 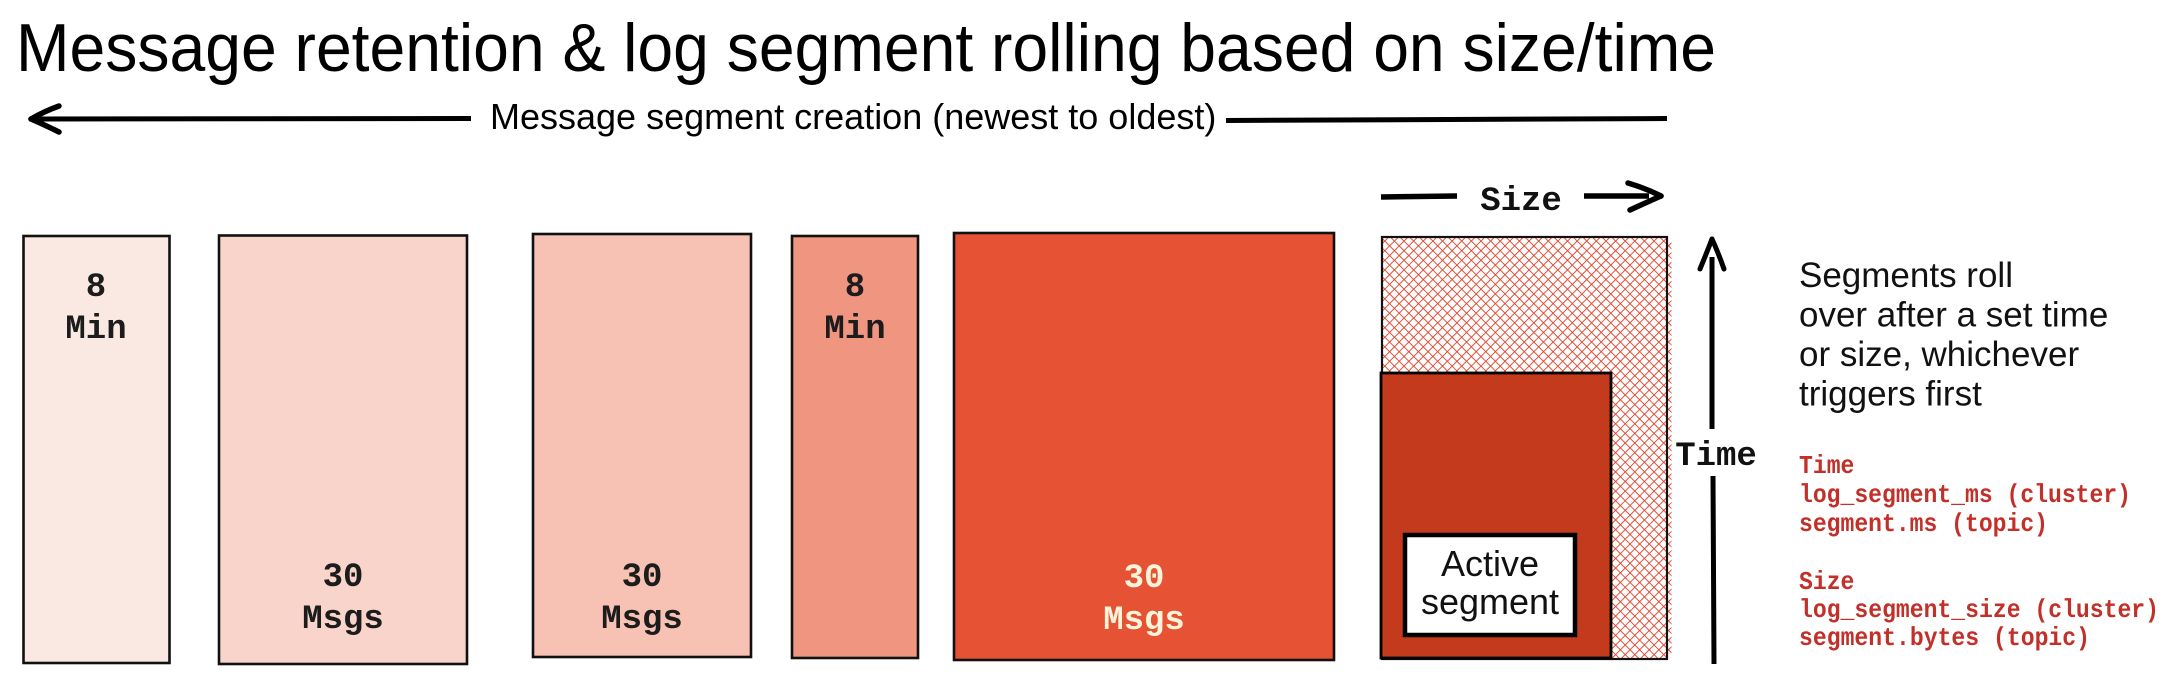 I want to click on svg-text: Segments roll, so click(x=1906, y=275).